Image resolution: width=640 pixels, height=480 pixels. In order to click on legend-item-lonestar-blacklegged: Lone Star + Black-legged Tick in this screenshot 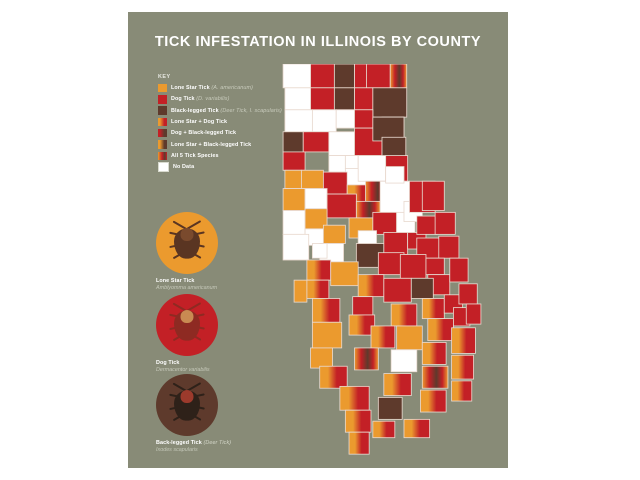, I will do `click(245, 144)`.